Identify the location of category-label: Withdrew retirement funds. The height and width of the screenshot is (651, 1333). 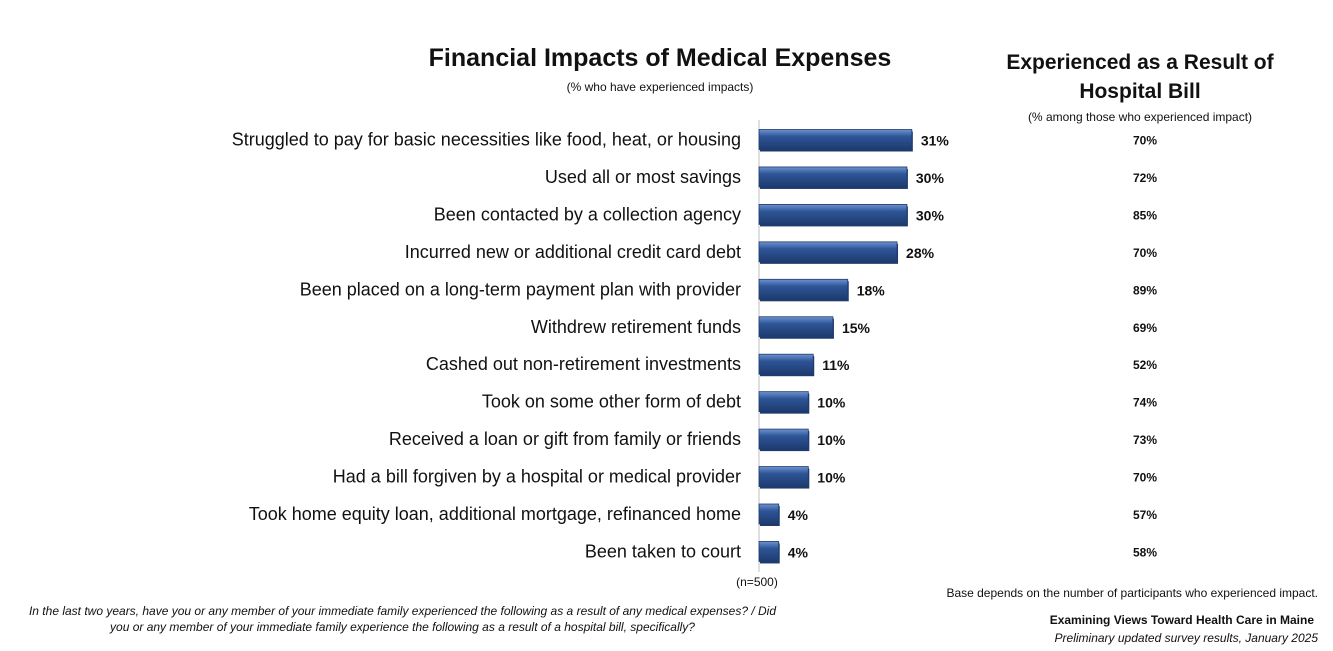
(636, 327).